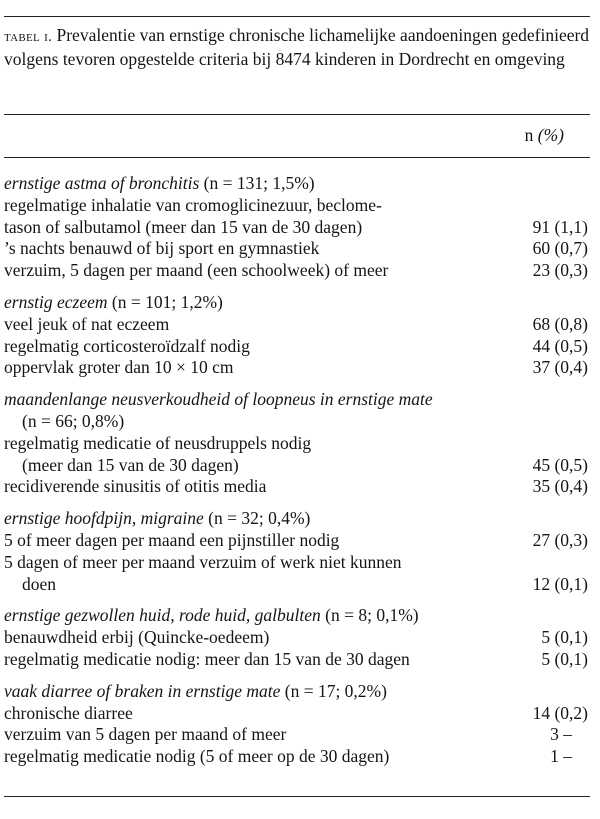 The image size is (600, 819). What do you see at coordinates (297, 796) in the screenshot?
I see `bottom-rule` at bounding box center [297, 796].